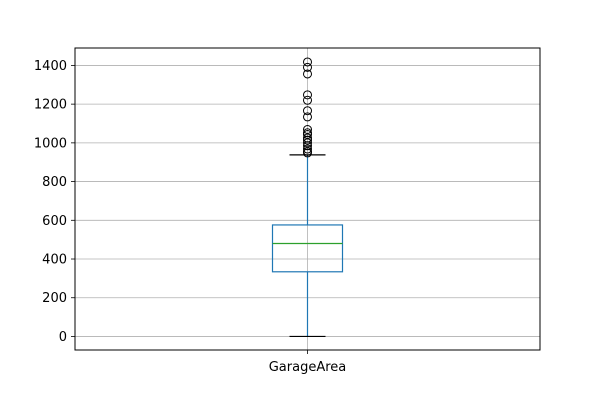  I want to click on y-tick-label: 600, so click(54, 221).